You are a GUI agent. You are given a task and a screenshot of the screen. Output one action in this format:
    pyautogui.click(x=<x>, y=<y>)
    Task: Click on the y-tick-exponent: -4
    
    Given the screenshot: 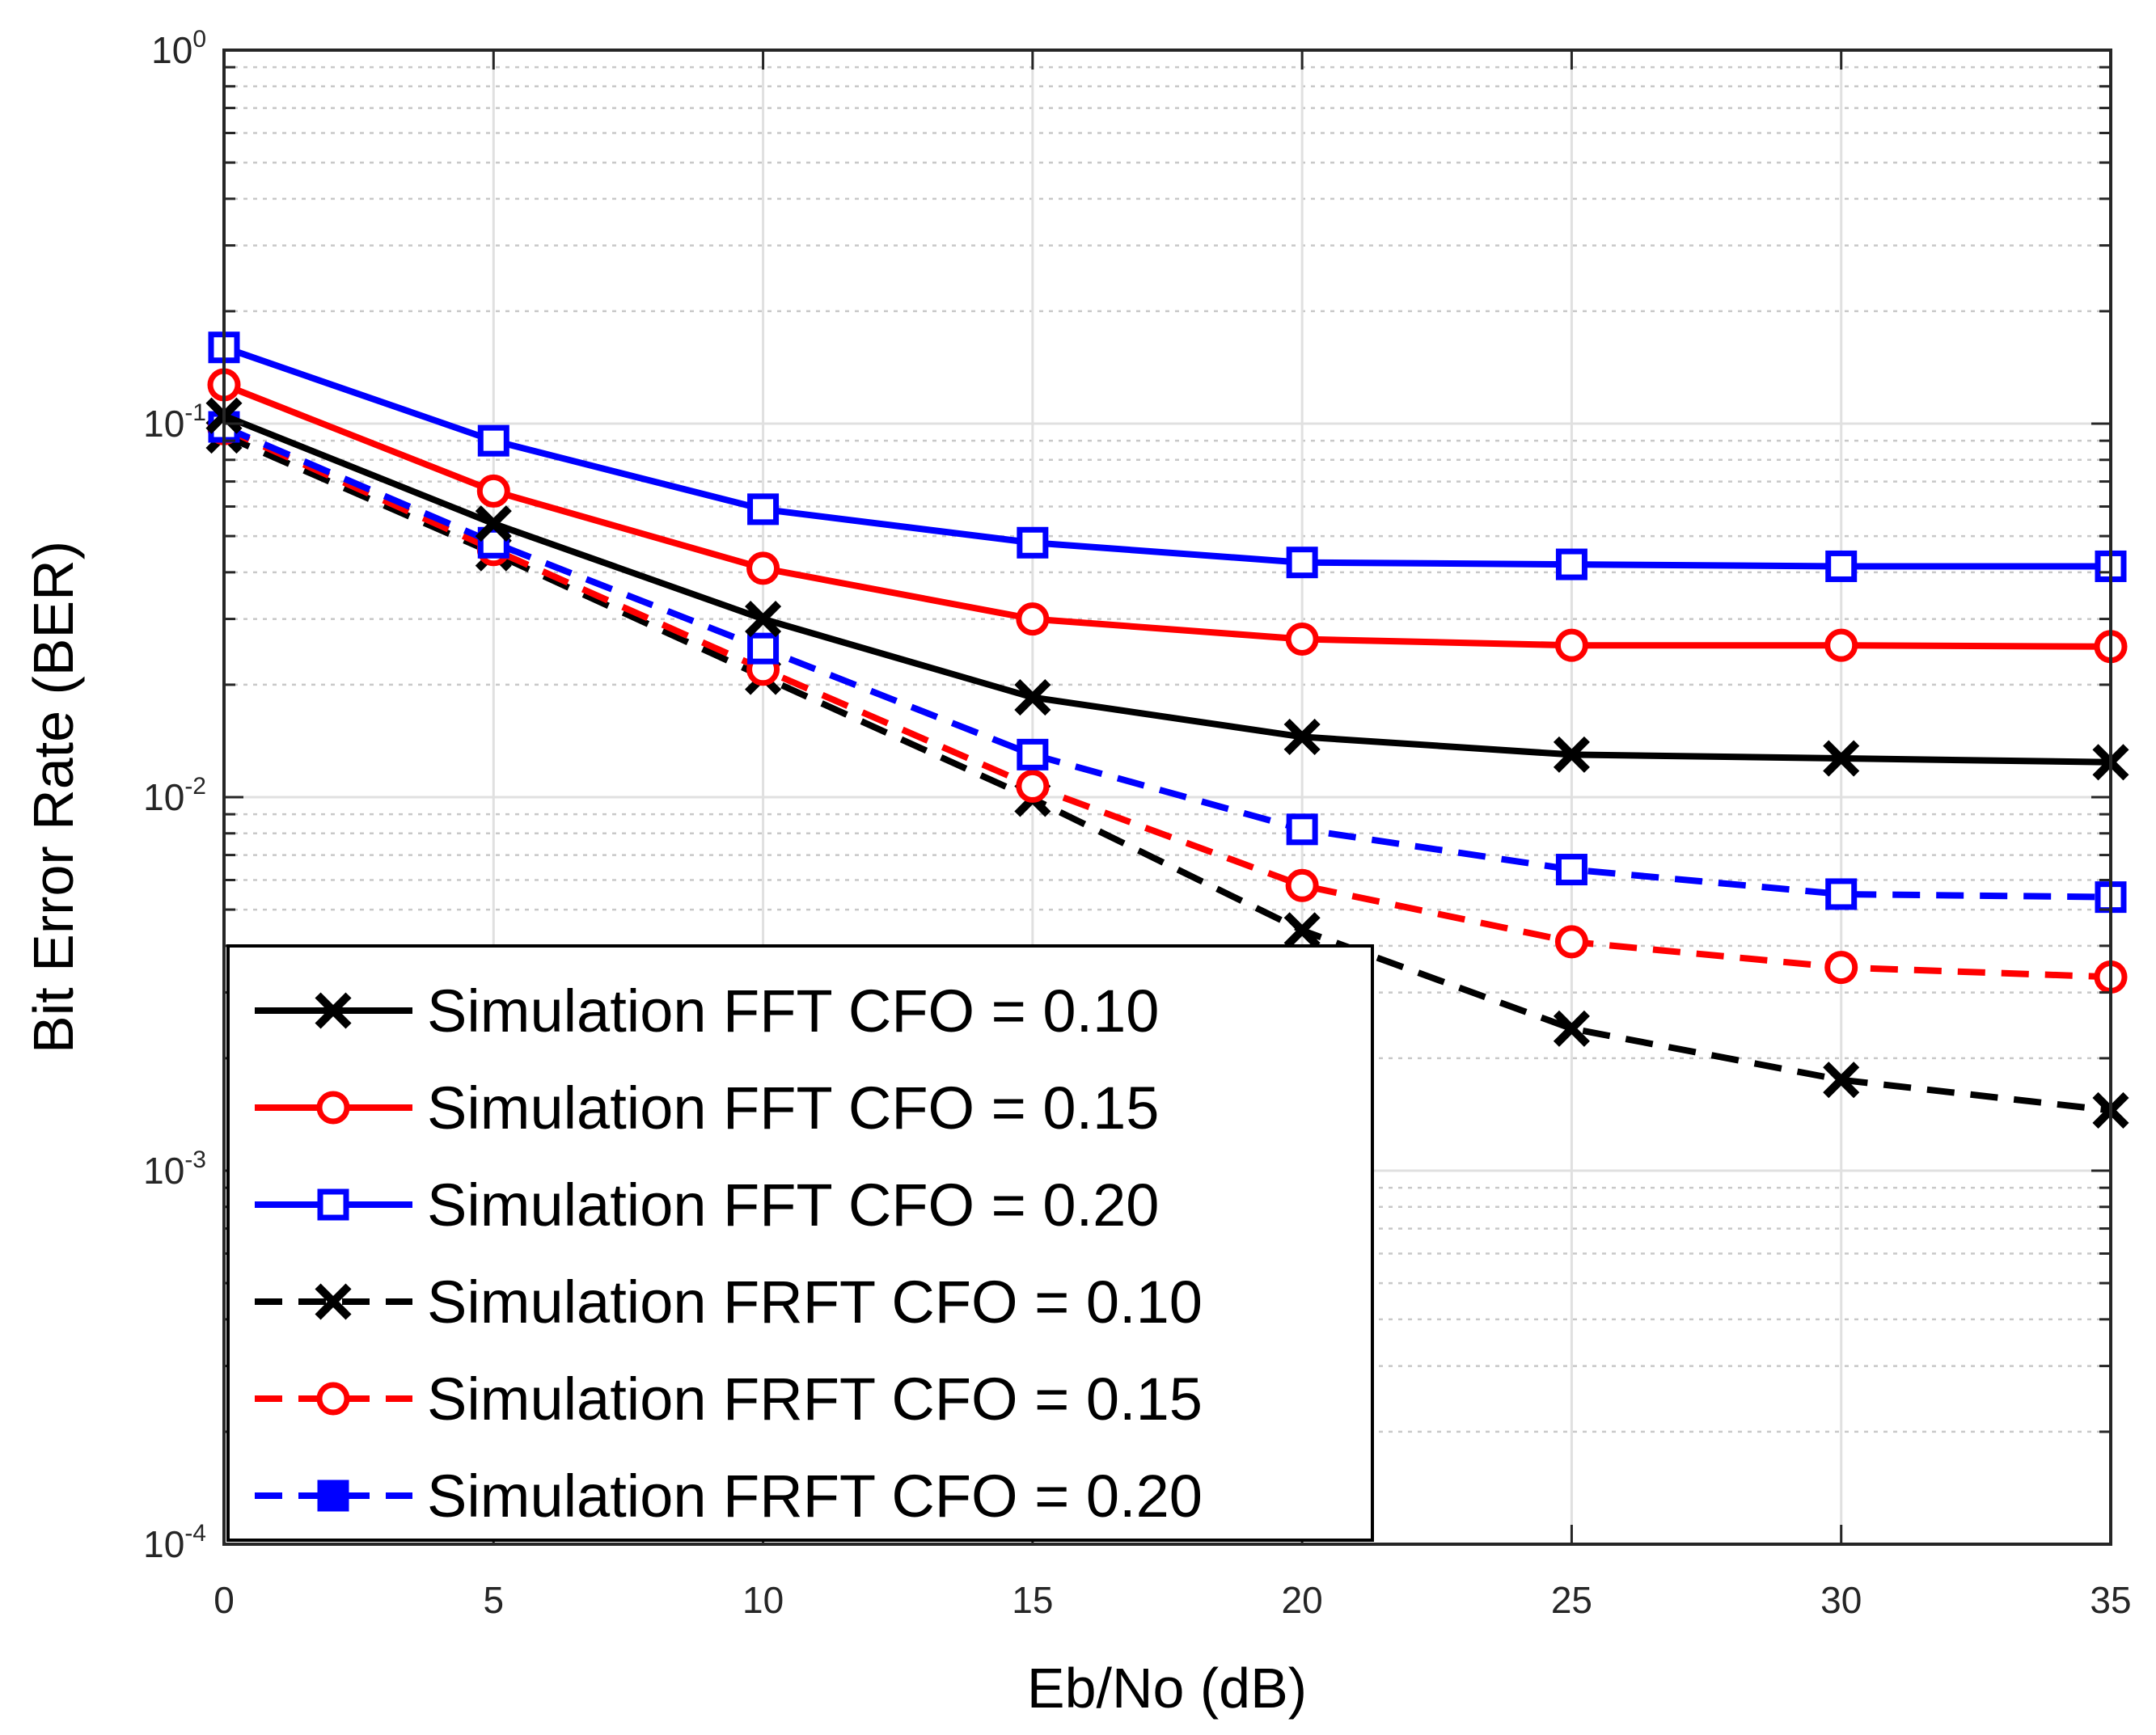 What is the action you would take?
    pyautogui.click(x=195, y=1533)
    